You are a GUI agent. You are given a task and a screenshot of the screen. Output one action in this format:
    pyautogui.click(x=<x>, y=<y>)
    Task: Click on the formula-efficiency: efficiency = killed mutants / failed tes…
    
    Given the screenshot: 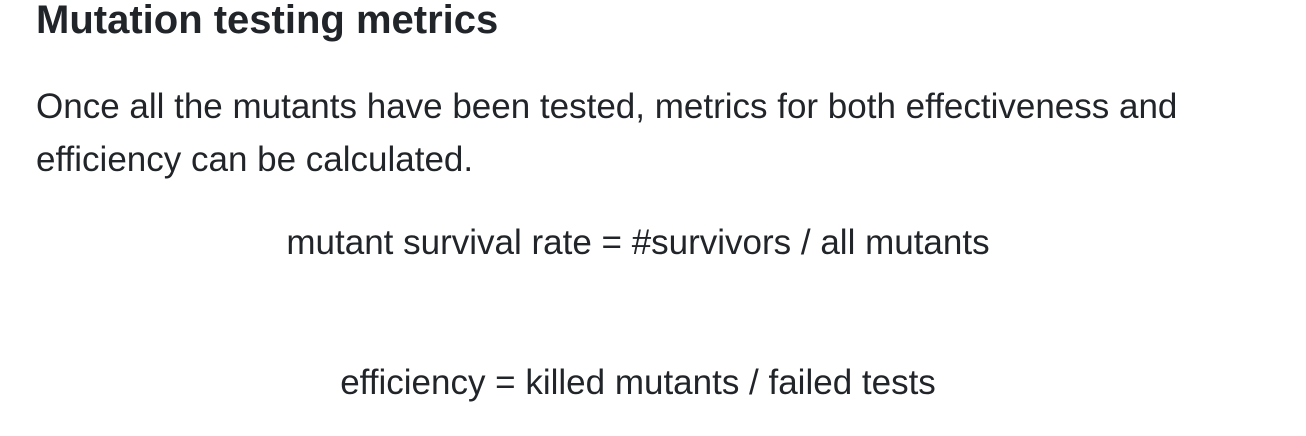 What is the action you would take?
    pyautogui.click(x=638, y=382)
    